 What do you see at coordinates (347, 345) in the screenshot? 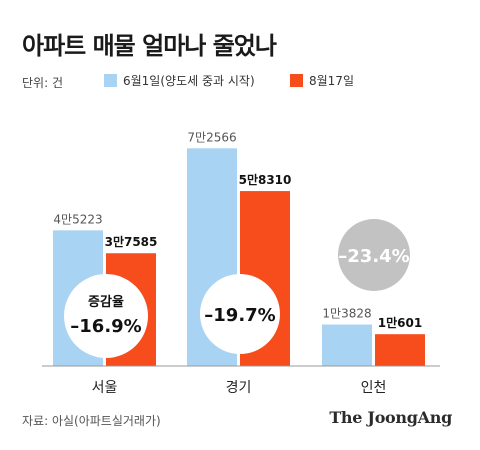
I see `bar-june` at bounding box center [347, 345].